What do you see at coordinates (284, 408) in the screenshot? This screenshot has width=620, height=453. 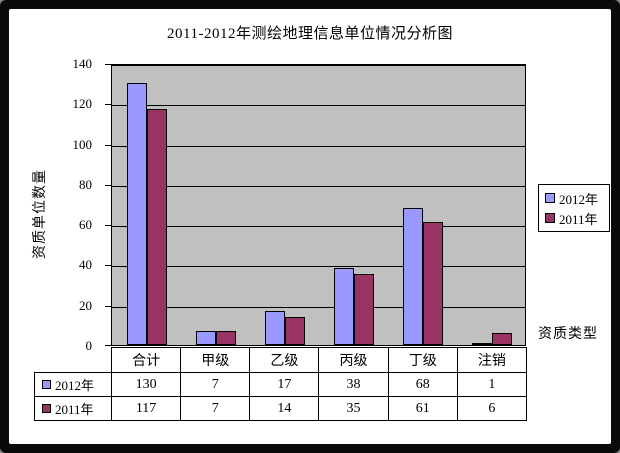 I see `table-value-2011年-乙级: 14` at bounding box center [284, 408].